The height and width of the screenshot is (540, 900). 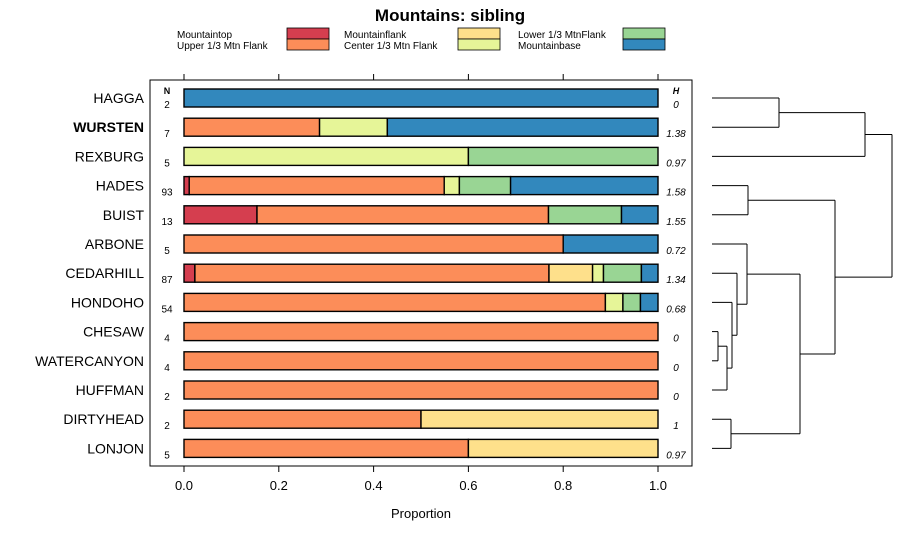 I want to click on row-label: ARBONE, so click(x=114, y=244).